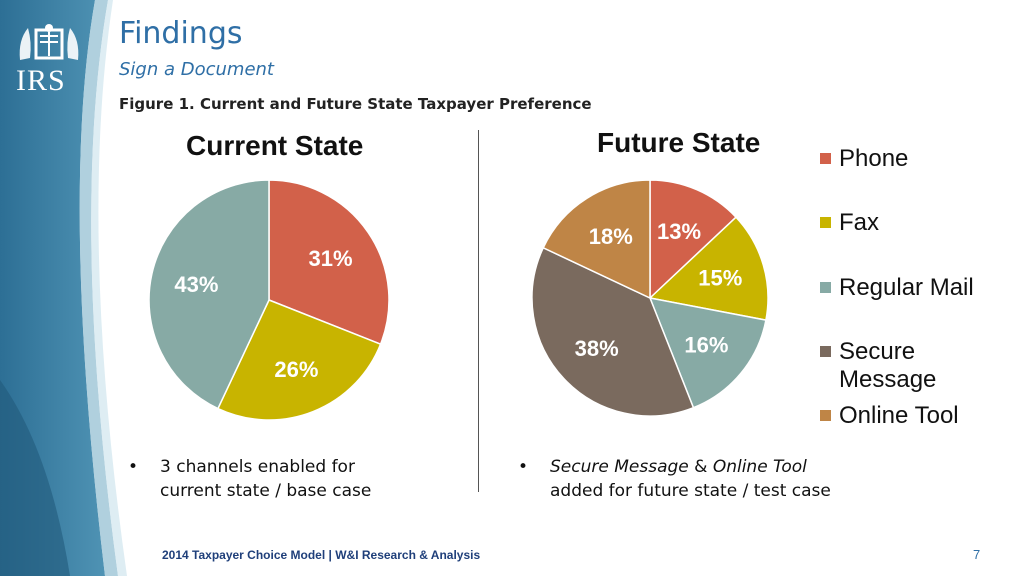  I want to click on pie-slice-online-tool, so click(596, 239).